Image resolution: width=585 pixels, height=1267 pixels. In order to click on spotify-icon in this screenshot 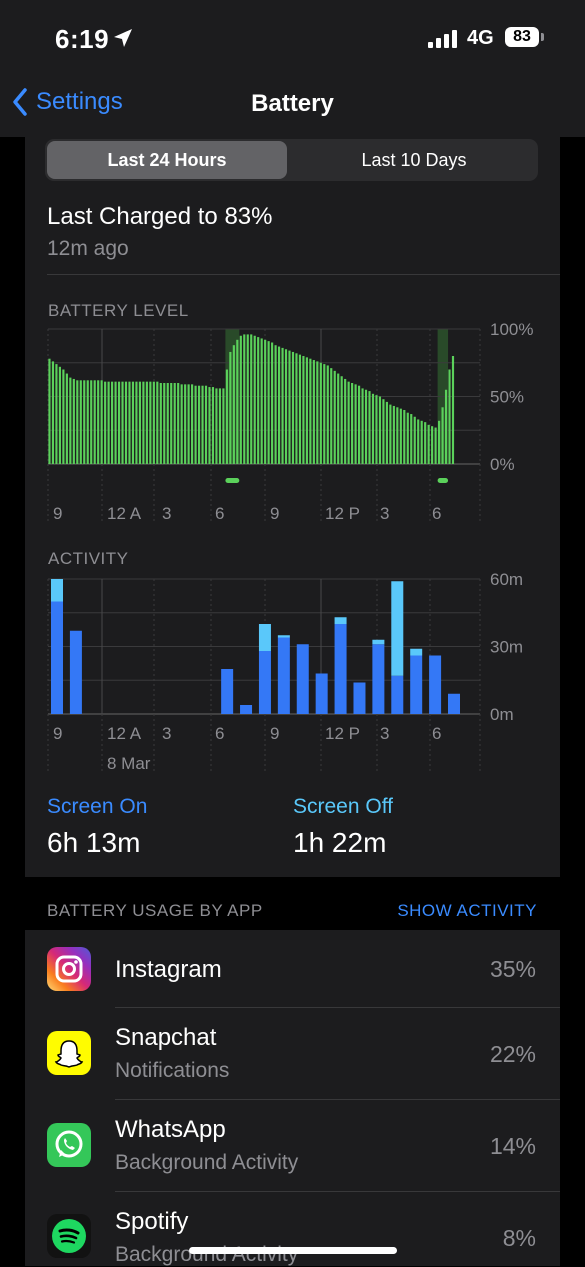, I will do `click(69, 1236)`.